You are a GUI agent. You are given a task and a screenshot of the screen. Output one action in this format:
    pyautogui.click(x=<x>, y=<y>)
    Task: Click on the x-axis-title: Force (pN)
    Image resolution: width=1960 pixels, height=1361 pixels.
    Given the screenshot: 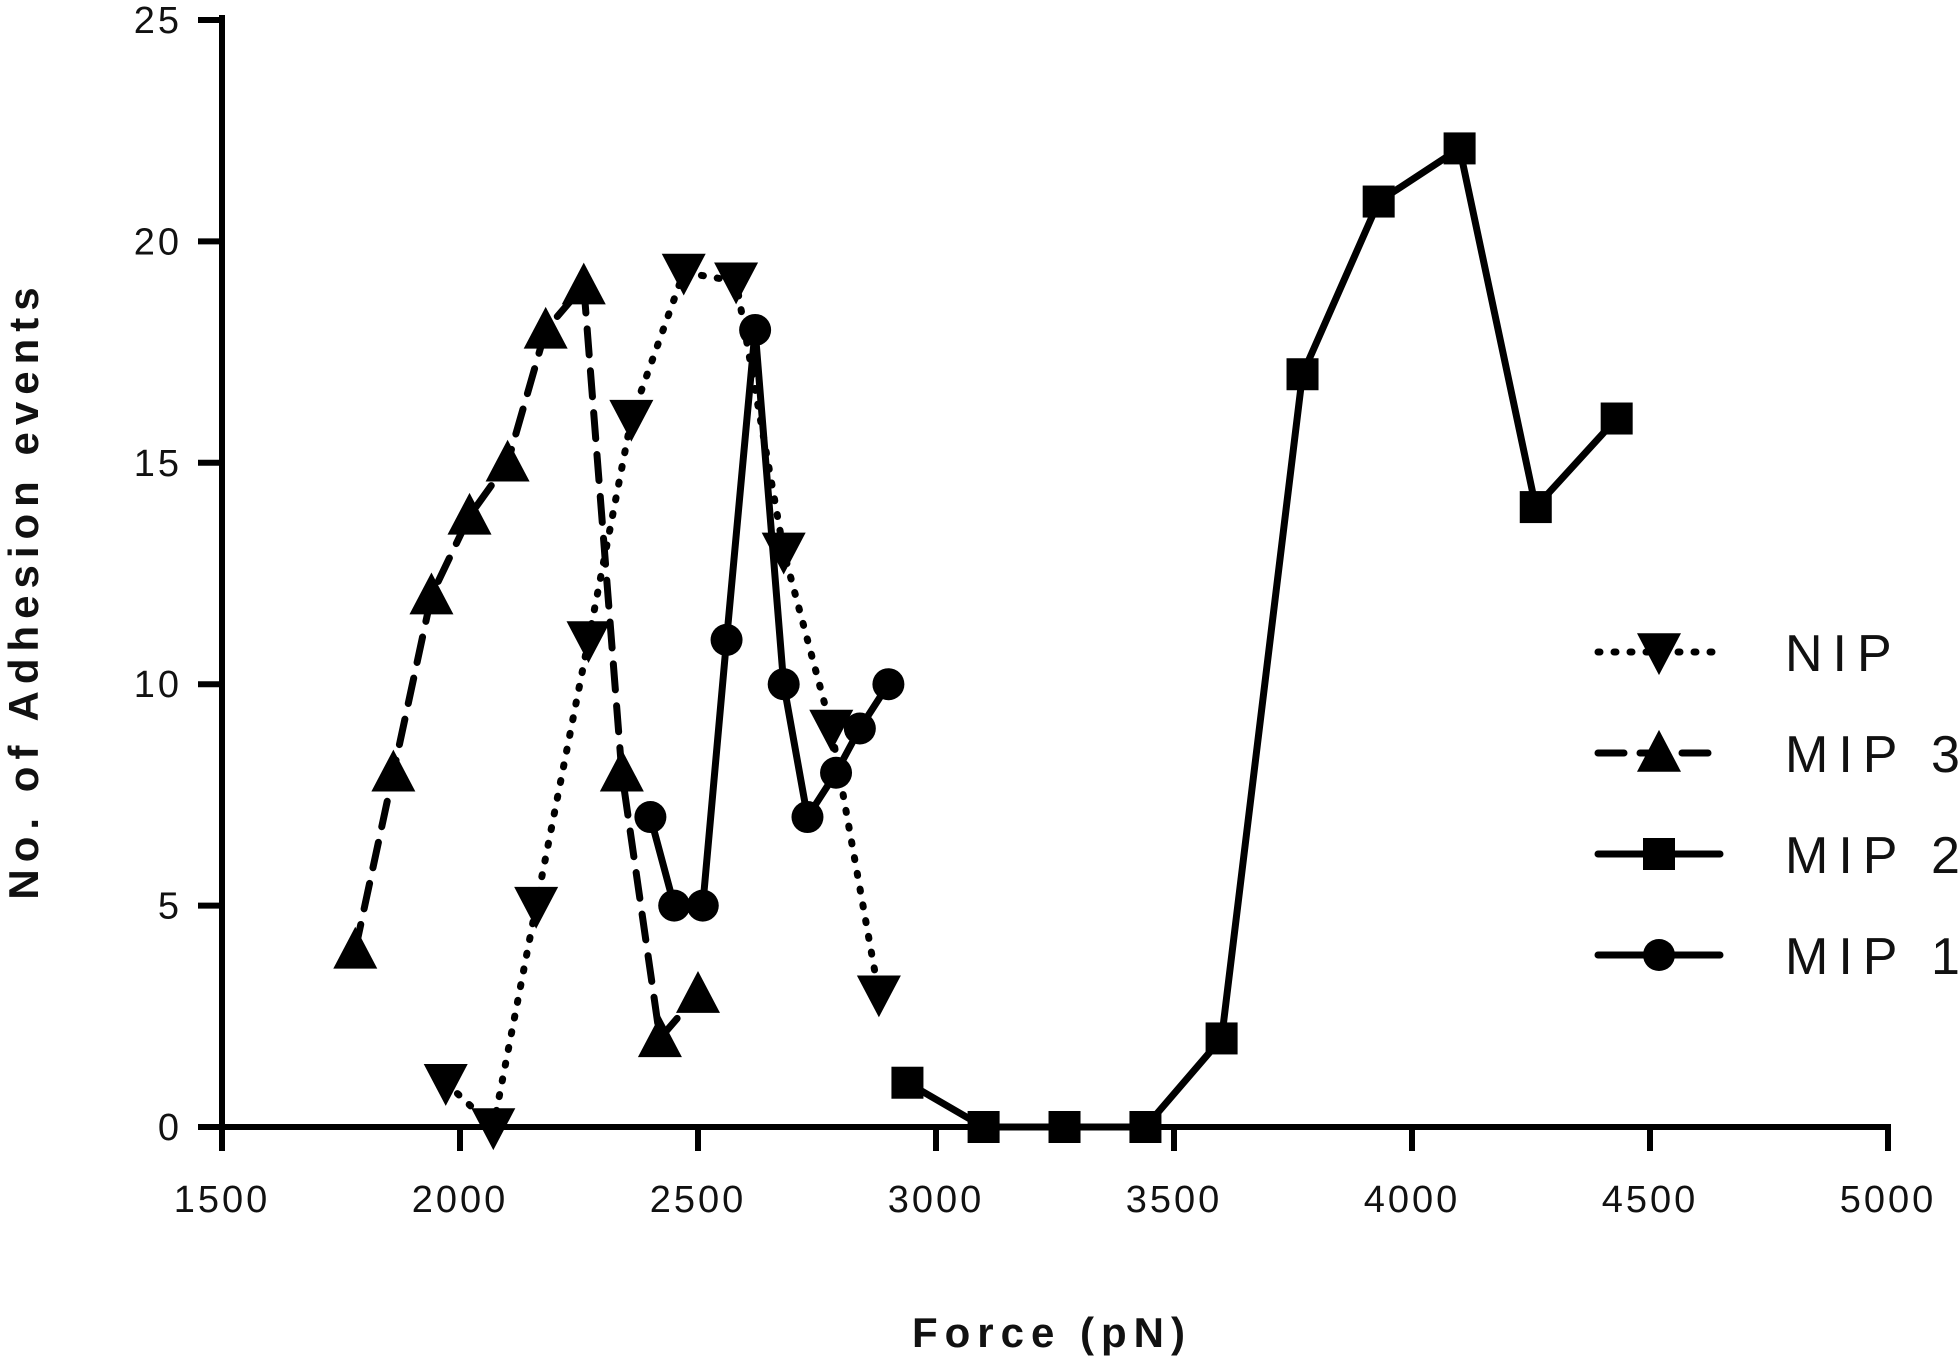 What is the action you would take?
    pyautogui.click(x=1052, y=1332)
    